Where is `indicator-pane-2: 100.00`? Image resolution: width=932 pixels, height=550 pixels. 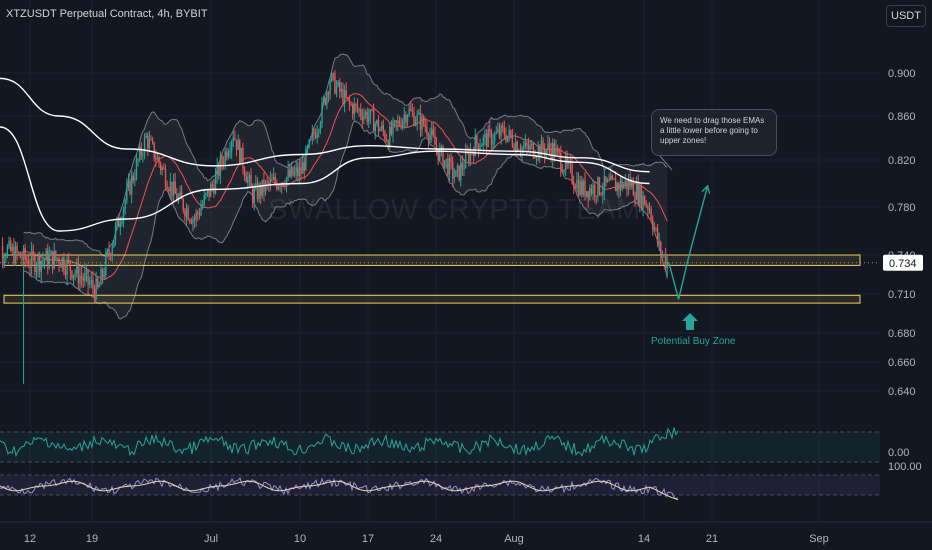 indicator-pane-2: 100.00 is located at coordinates (461, 481).